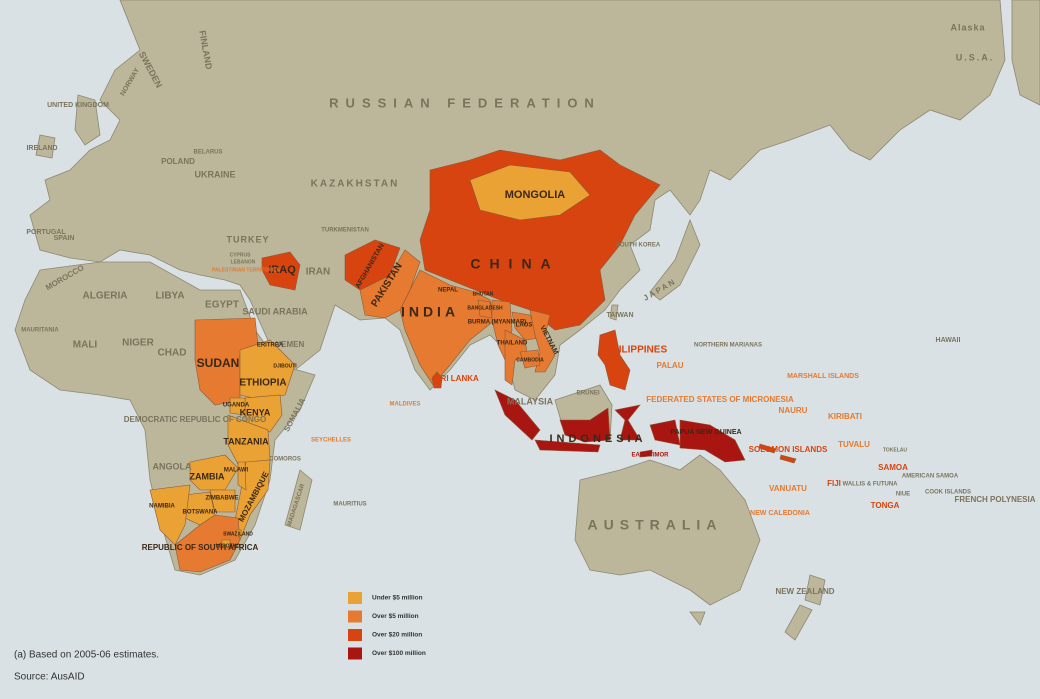 This screenshot has height=699, width=1040. I want to click on britain, so click(87, 120).